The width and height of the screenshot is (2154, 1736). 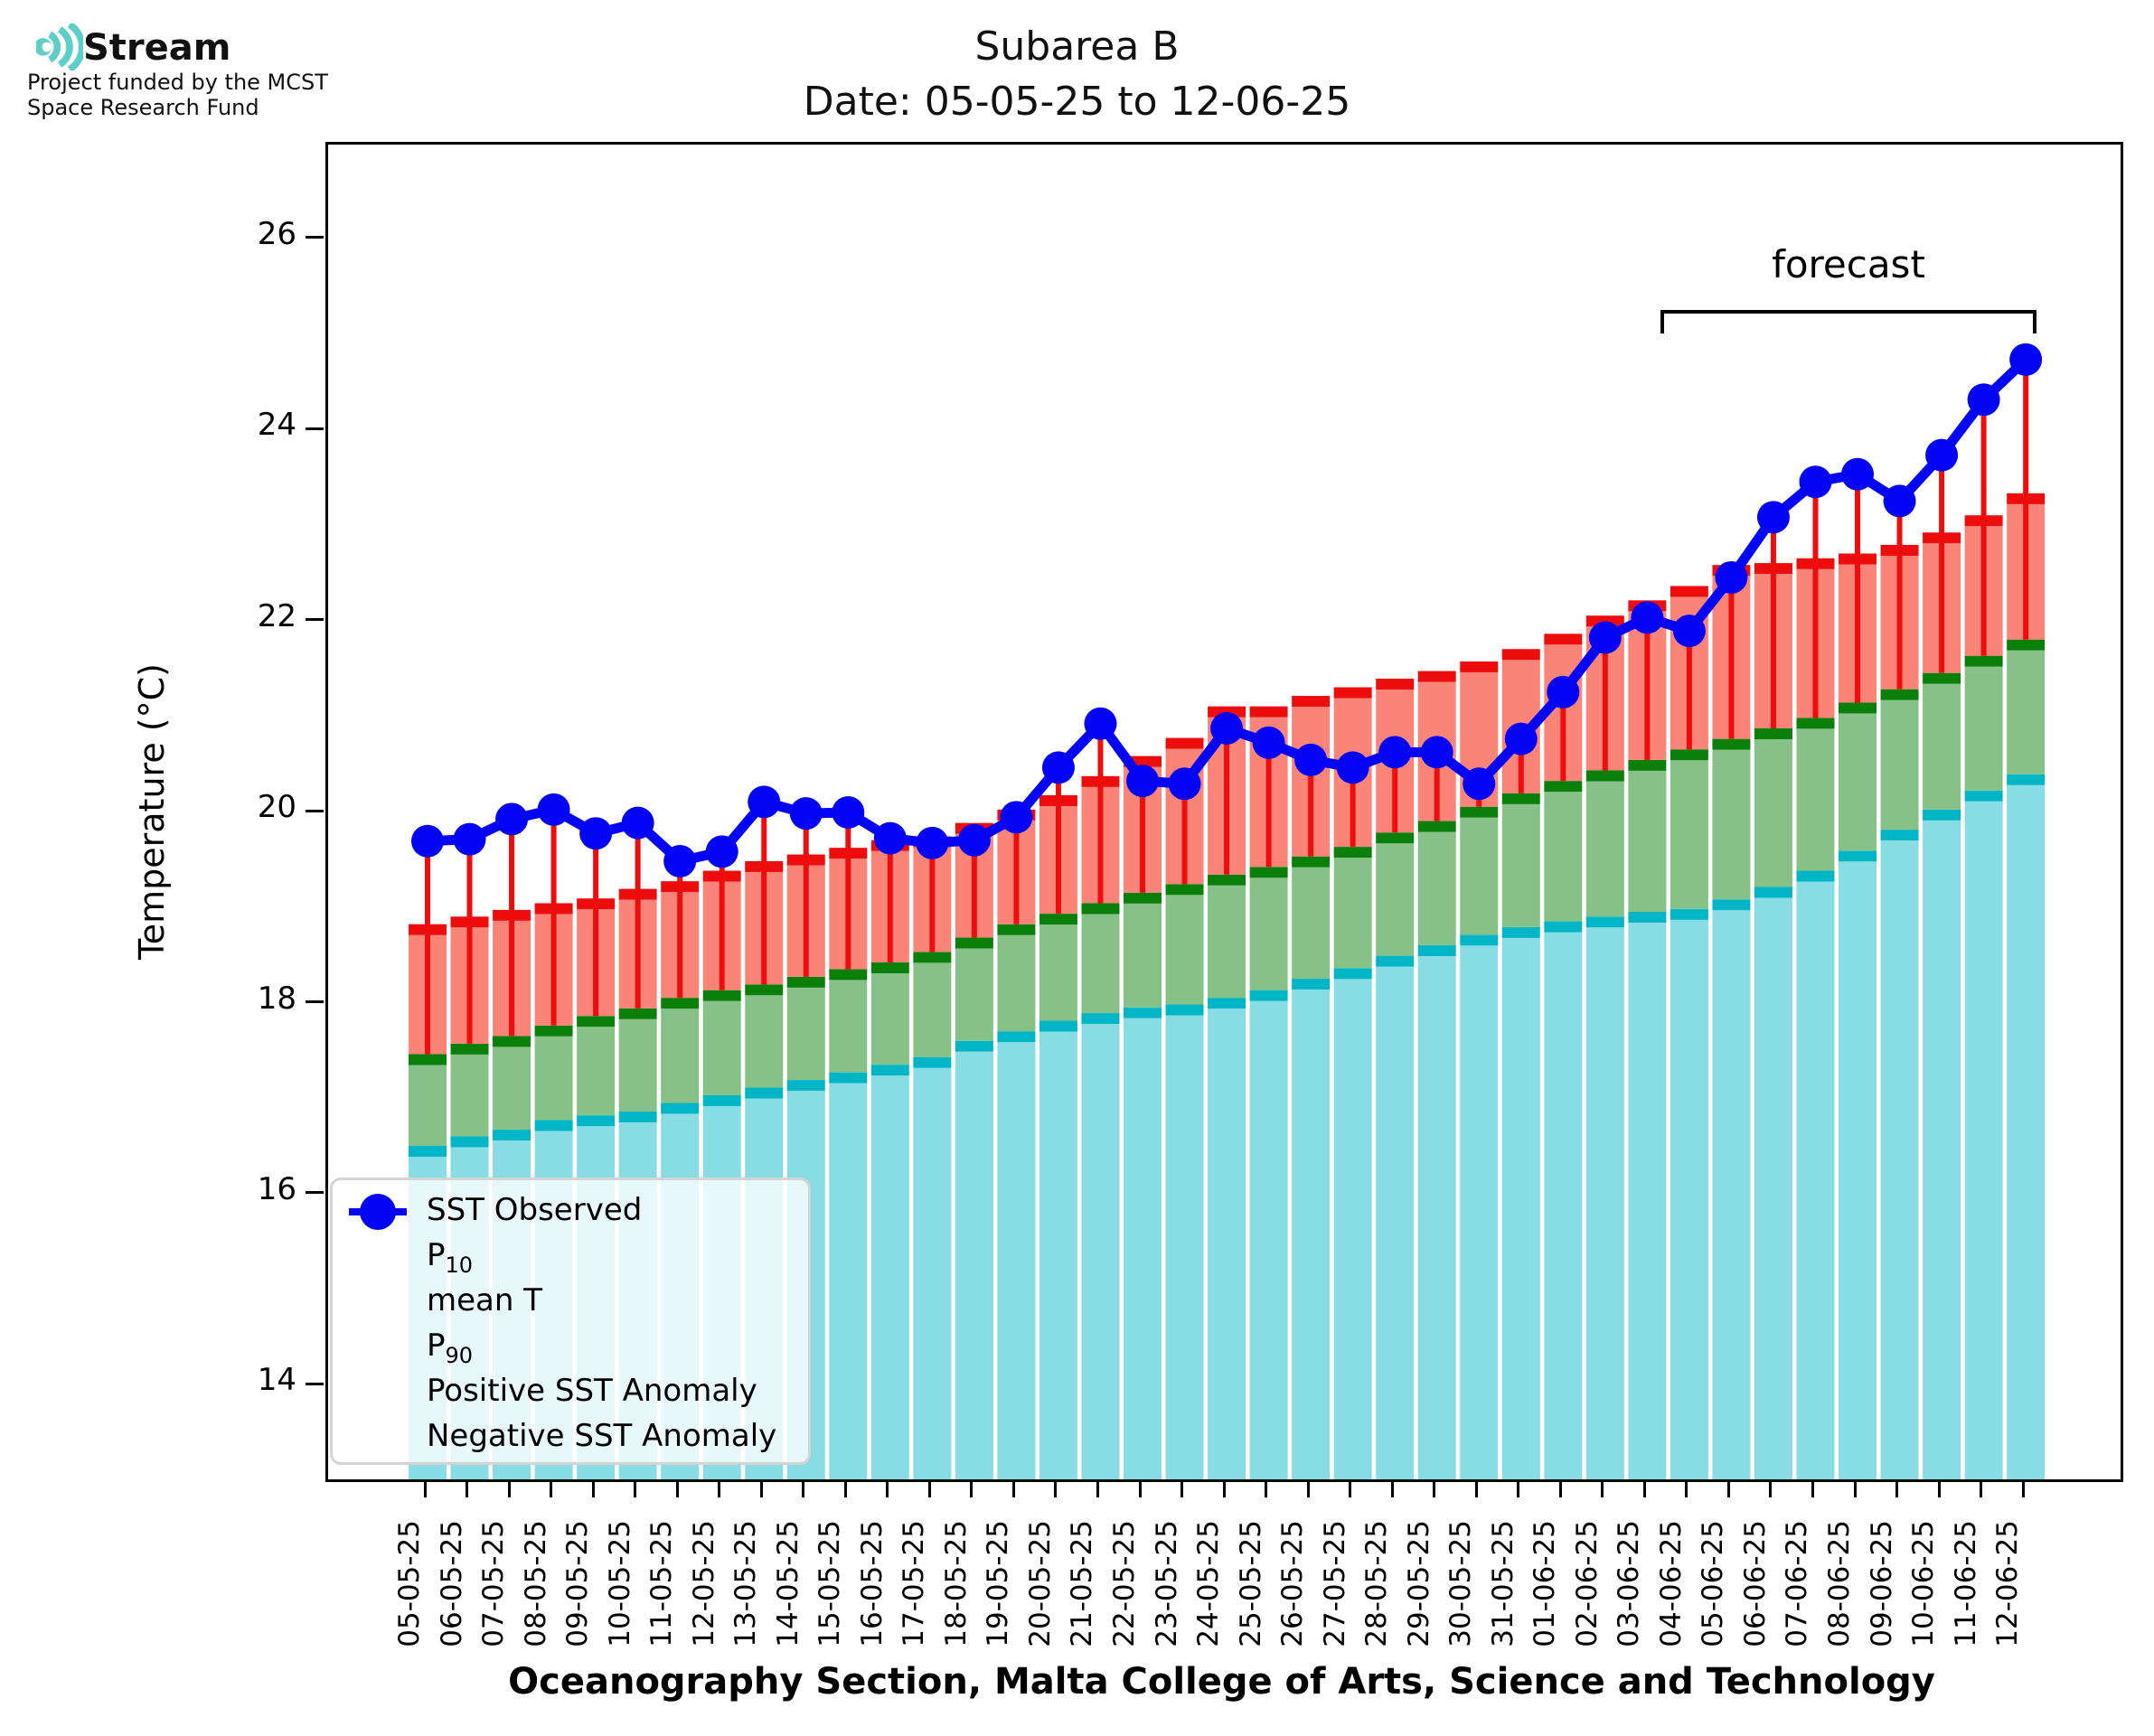 I want to click on x-tick-label: 24-05-25, so click(x=1209, y=1584).